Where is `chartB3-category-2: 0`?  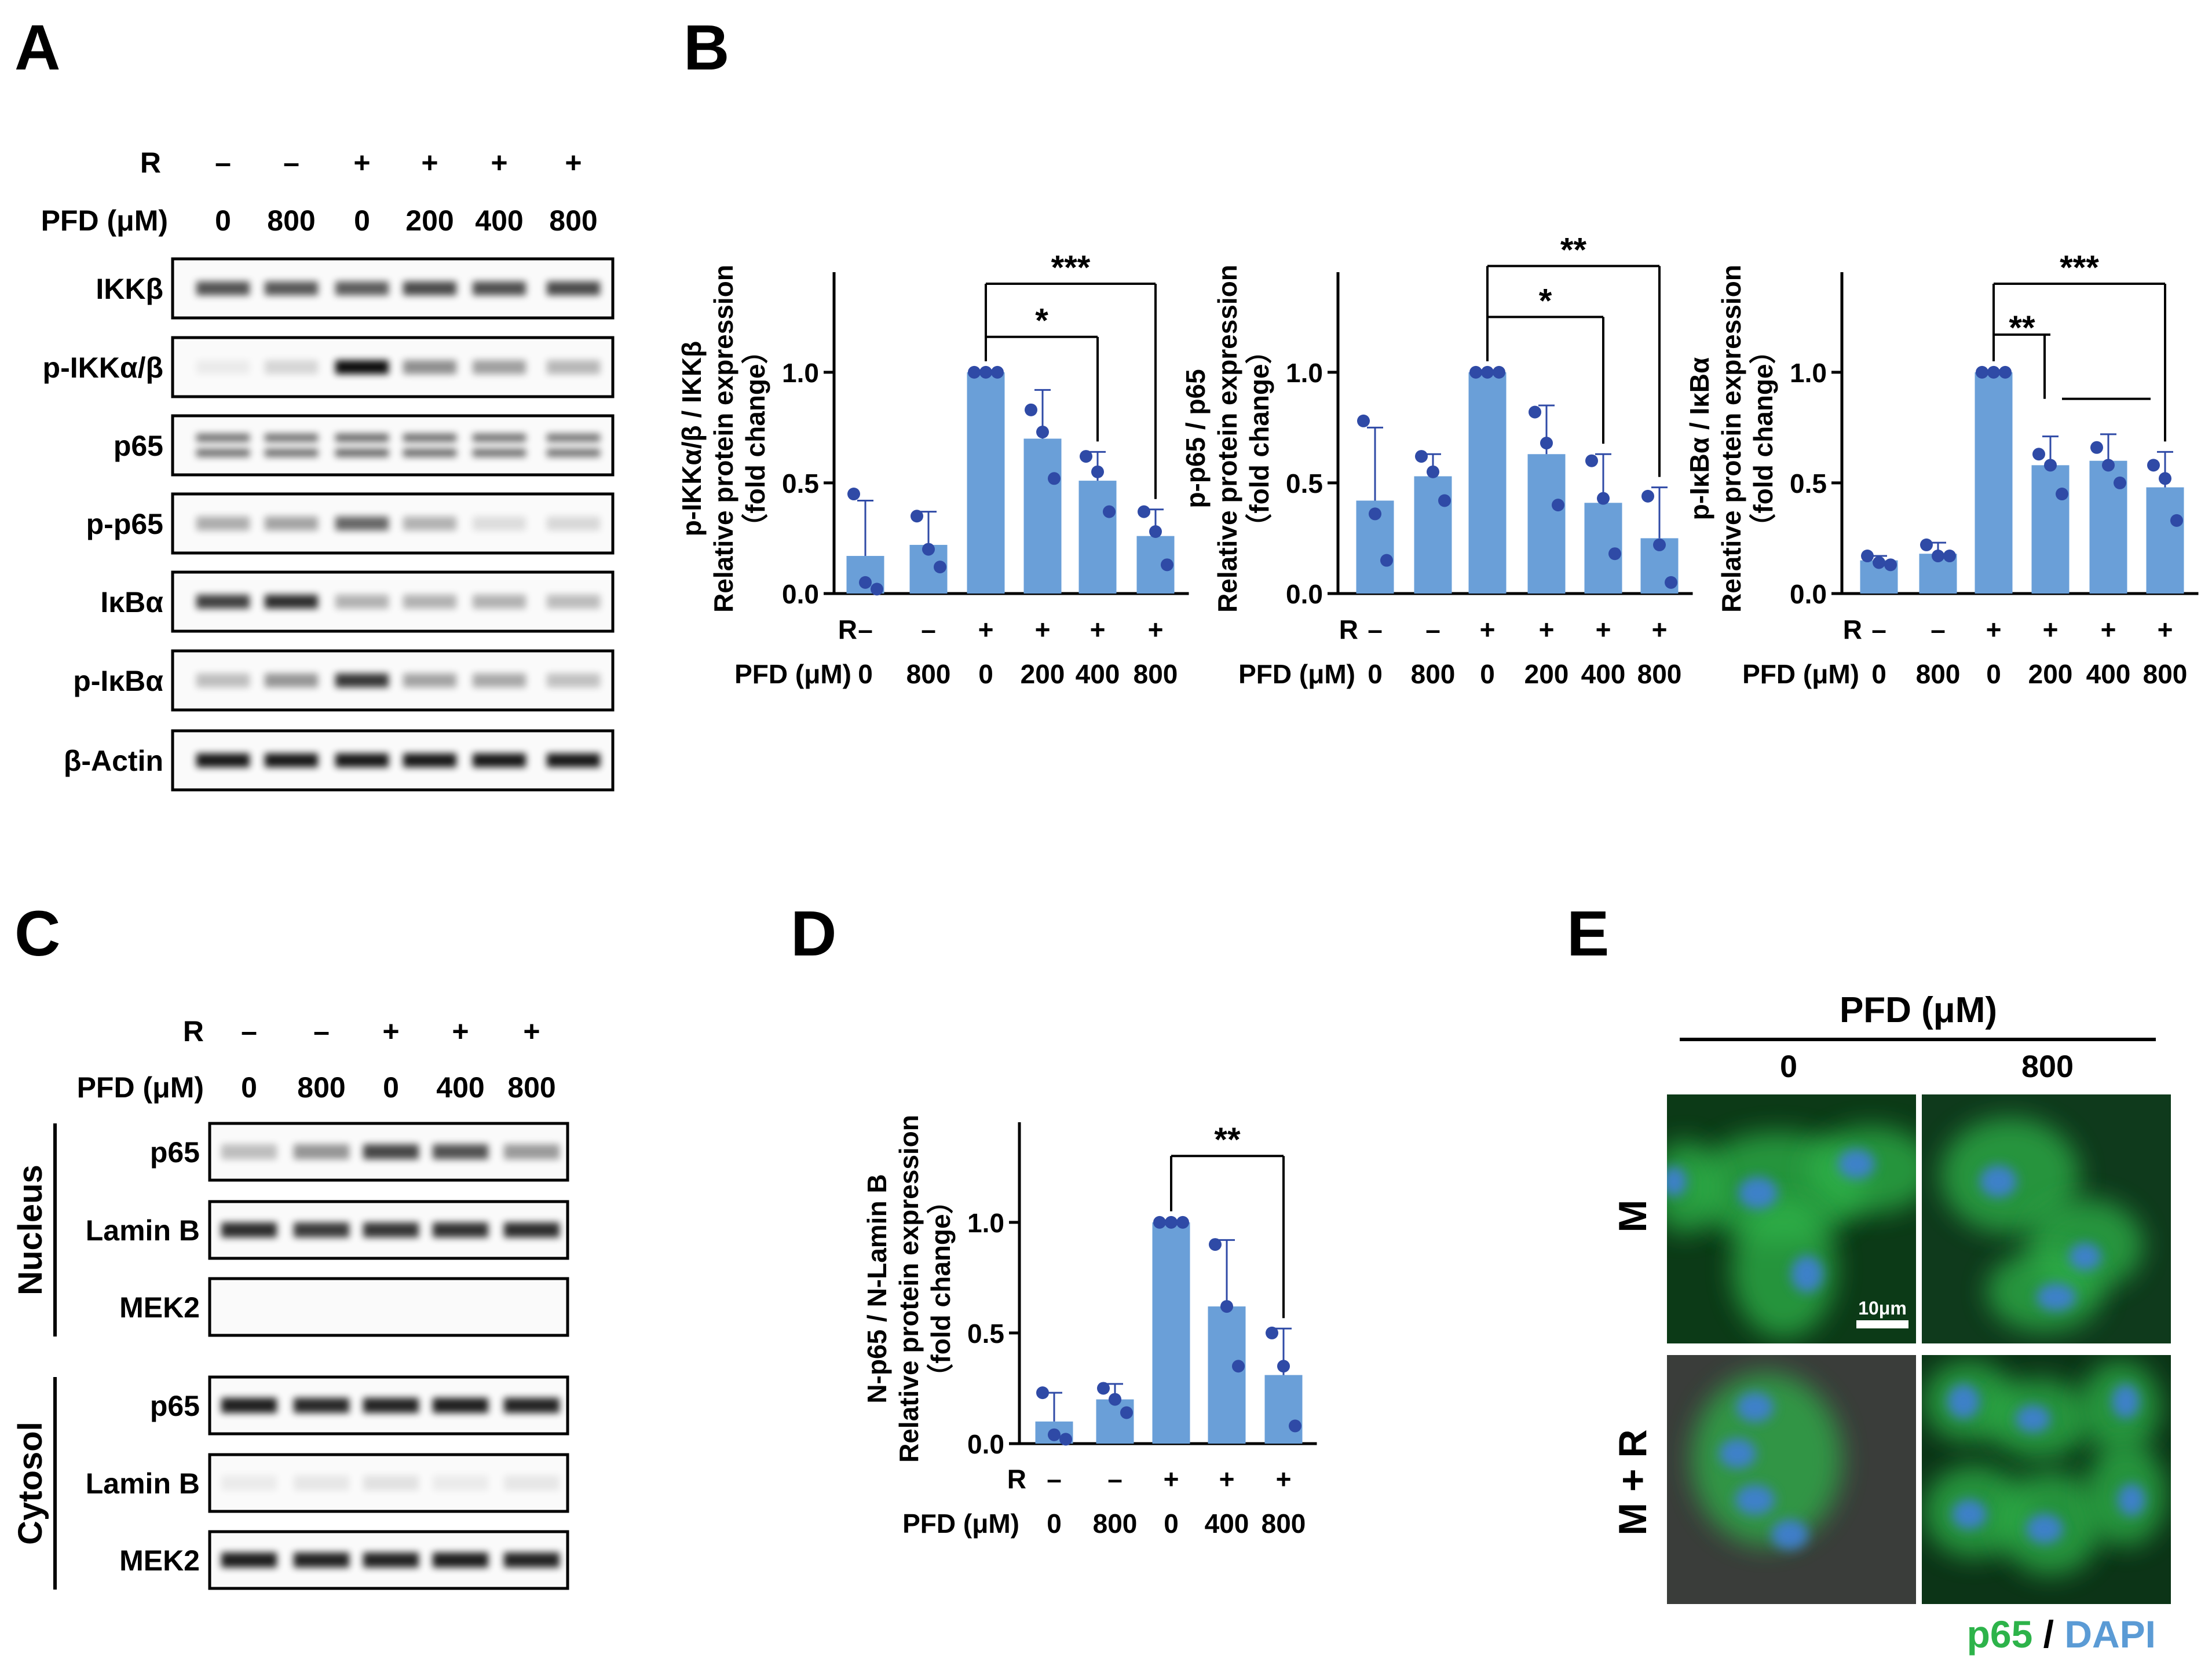
chartB3-category-2: 0 is located at coordinates (1993, 674).